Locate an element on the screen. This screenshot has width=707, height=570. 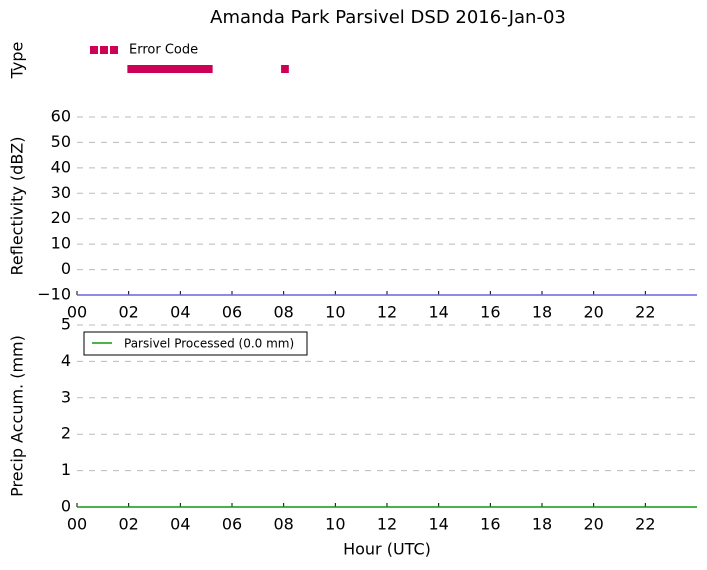
y-tick-label: 4 is located at coordinates (66, 360).